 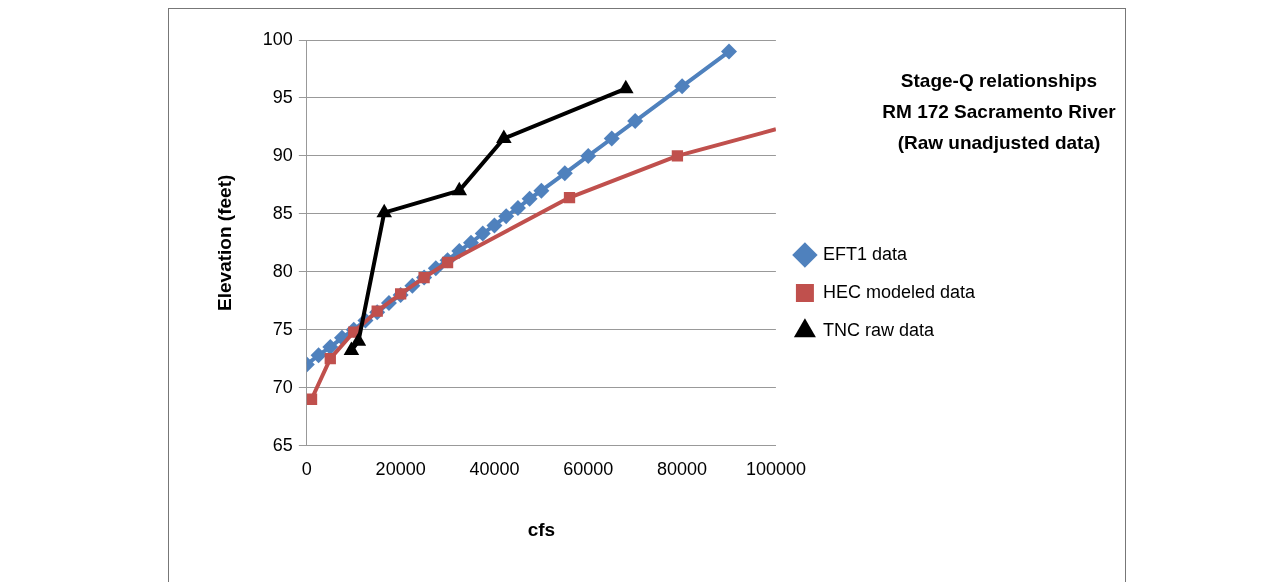 What do you see at coordinates (400, 469) in the screenshot?
I see `x-tick-label: 20000` at bounding box center [400, 469].